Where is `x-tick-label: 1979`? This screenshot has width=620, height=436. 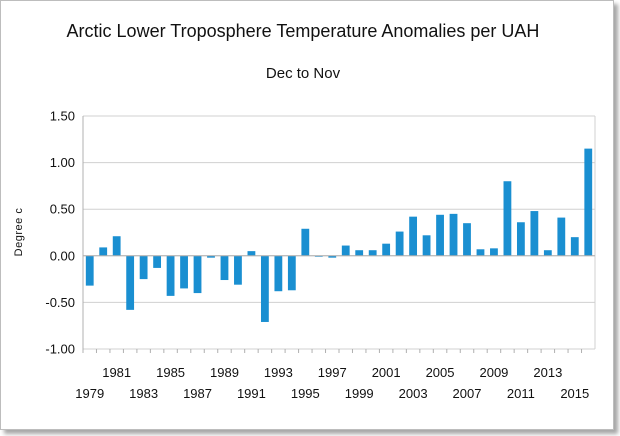
x-tick-label: 1979 is located at coordinates (89, 393).